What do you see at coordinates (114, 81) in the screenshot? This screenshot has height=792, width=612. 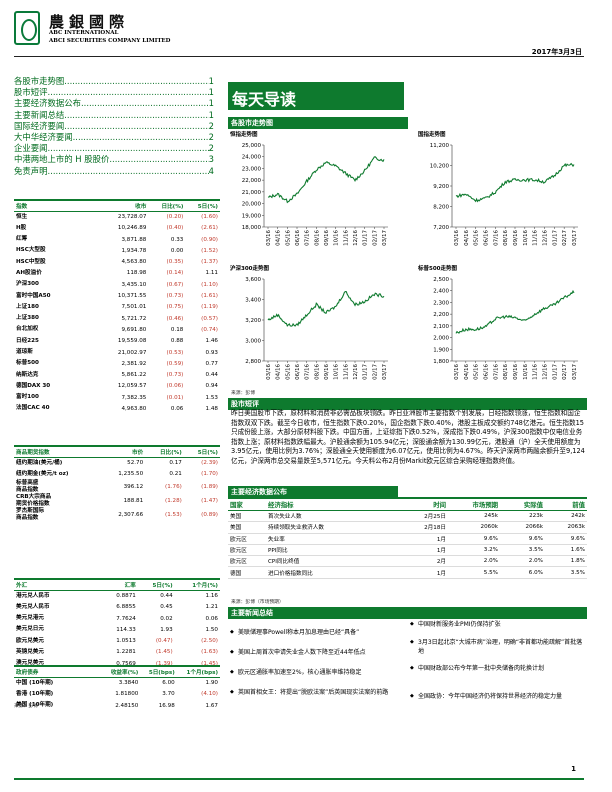 I see `toc-entry: 各股市走势图 1` at bounding box center [114, 81].